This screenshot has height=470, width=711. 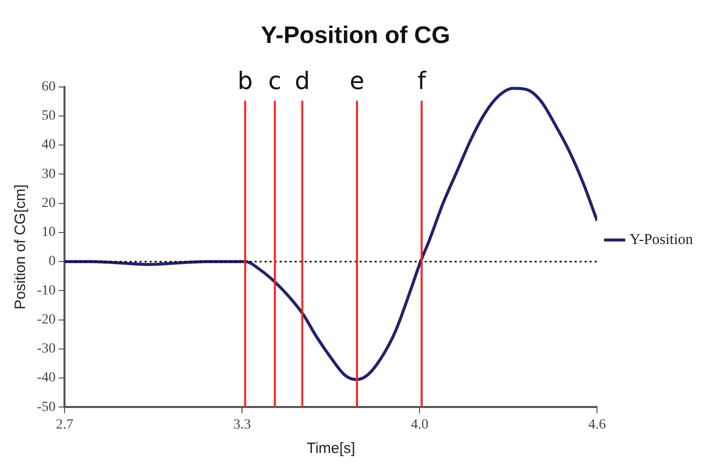 I want to click on y-tick-label: 50, so click(x=49, y=116).